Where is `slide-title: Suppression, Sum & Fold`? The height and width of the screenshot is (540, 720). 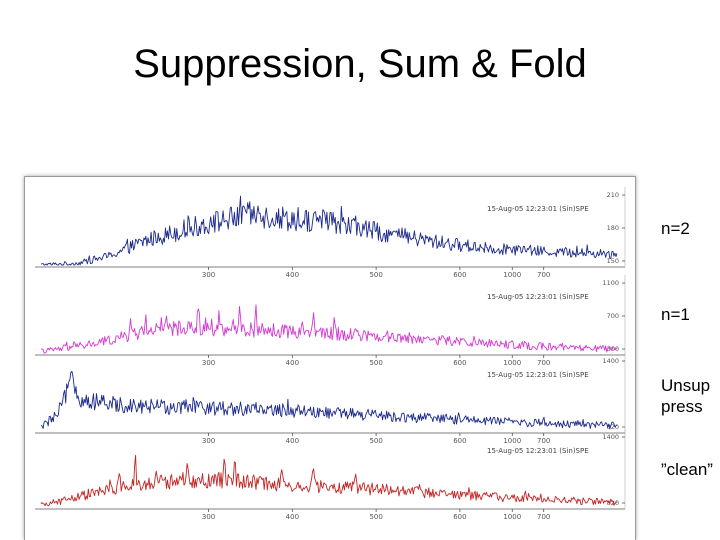
slide-title: Suppression, Sum & Fold is located at coordinates (360, 64).